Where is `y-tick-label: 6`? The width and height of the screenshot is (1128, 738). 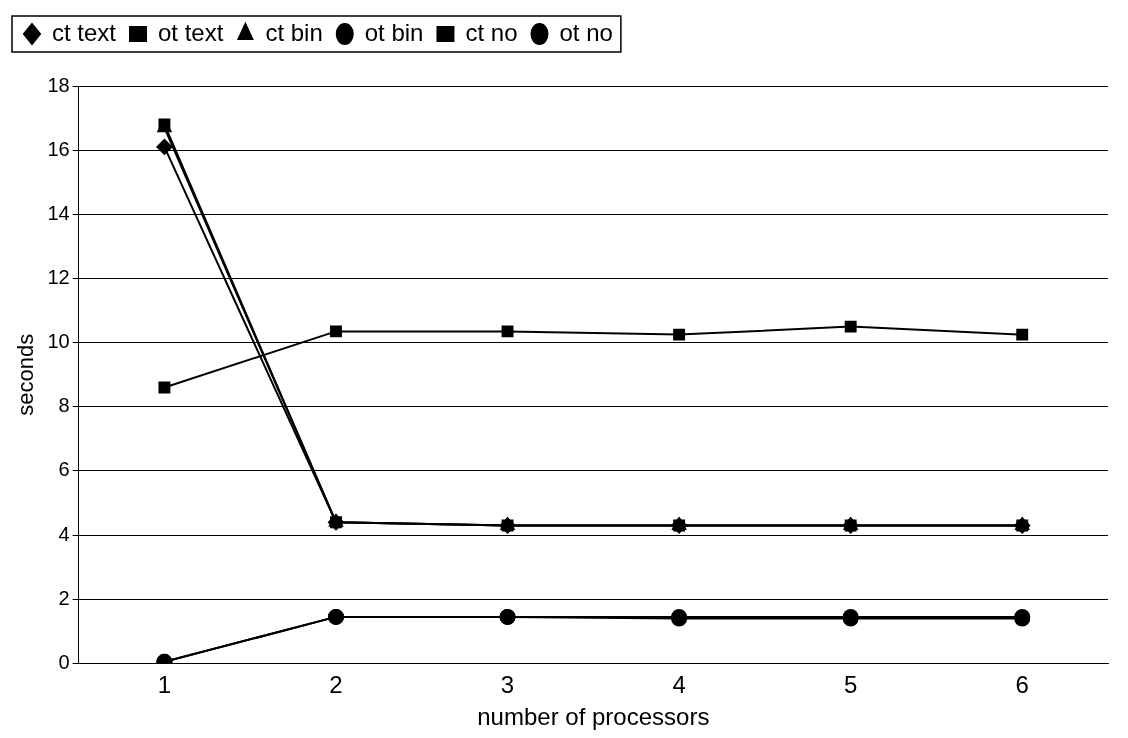
y-tick-label: 6 is located at coordinates (64, 469).